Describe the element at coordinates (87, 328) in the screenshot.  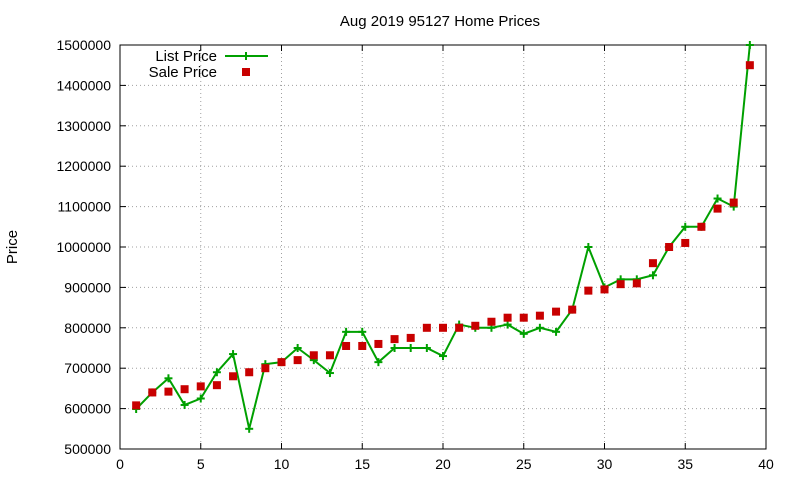
I see `y-tick-label: 800000` at that location.